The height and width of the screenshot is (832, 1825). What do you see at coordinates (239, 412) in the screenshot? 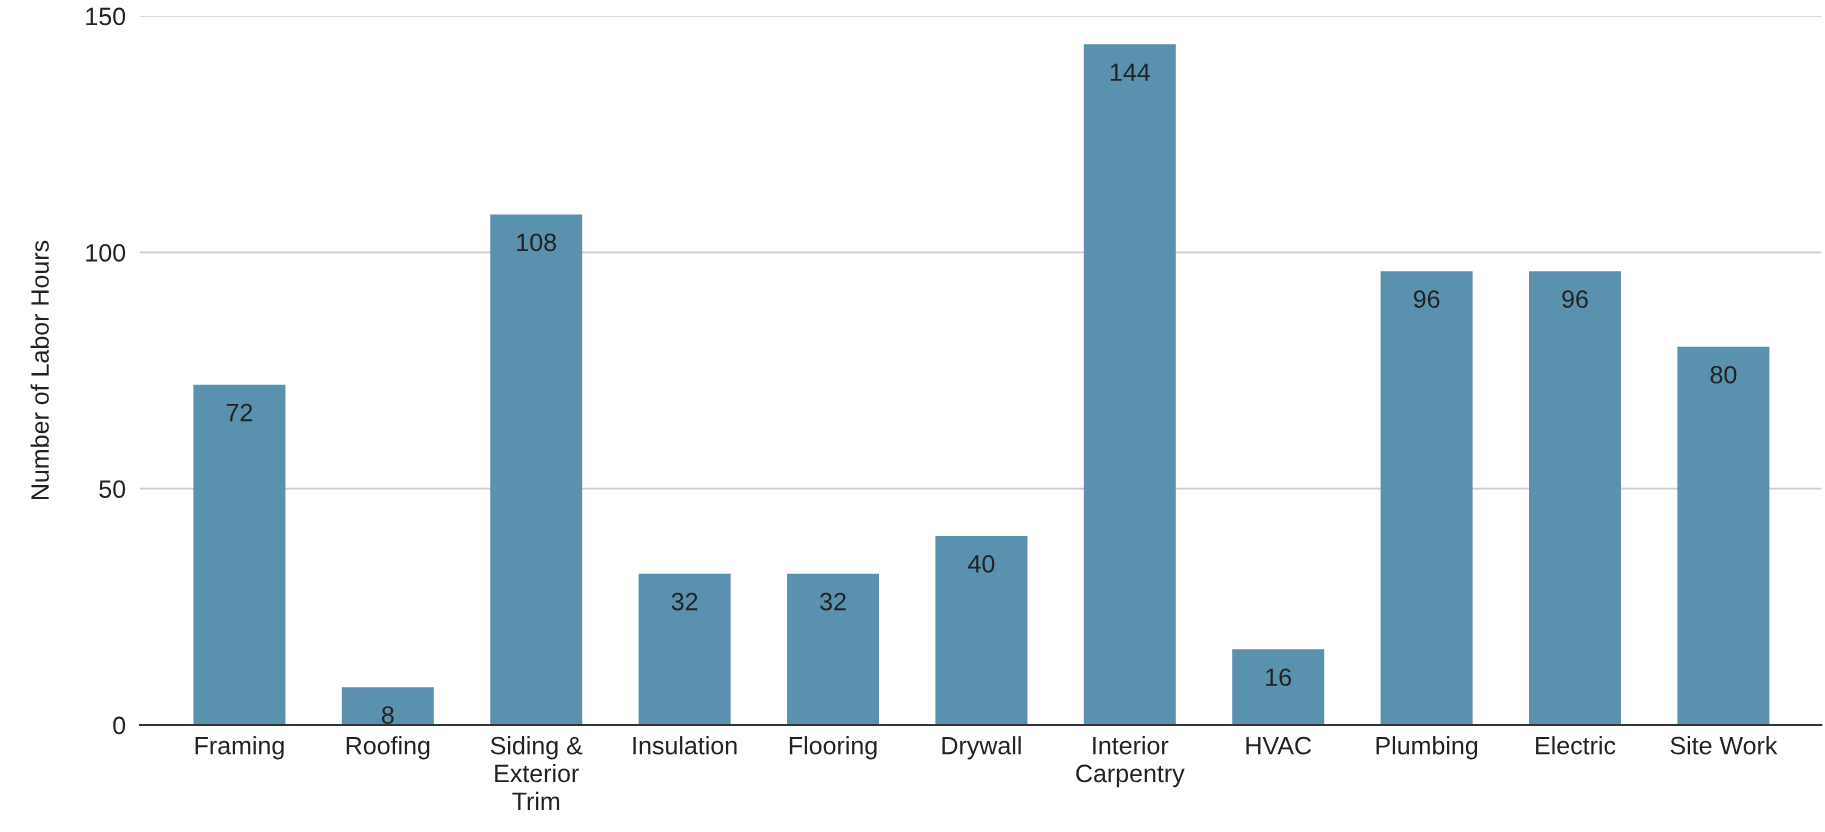
I see `data-label: 72` at bounding box center [239, 412].